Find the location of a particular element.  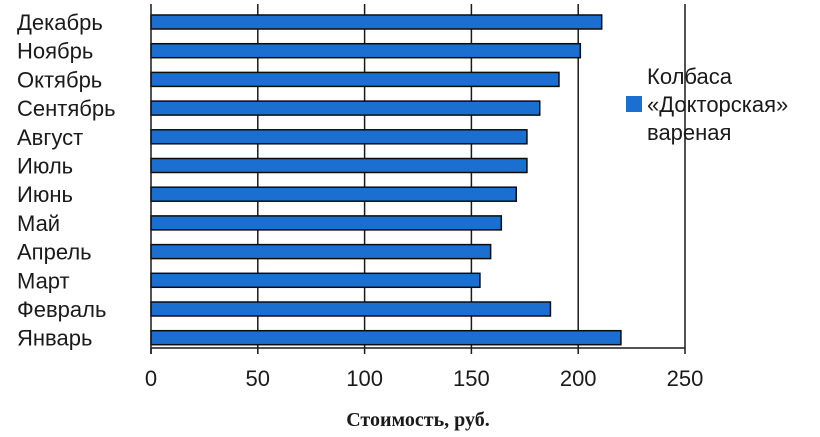

legend-label-line-3: вареная is located at coordinates (689, 132).